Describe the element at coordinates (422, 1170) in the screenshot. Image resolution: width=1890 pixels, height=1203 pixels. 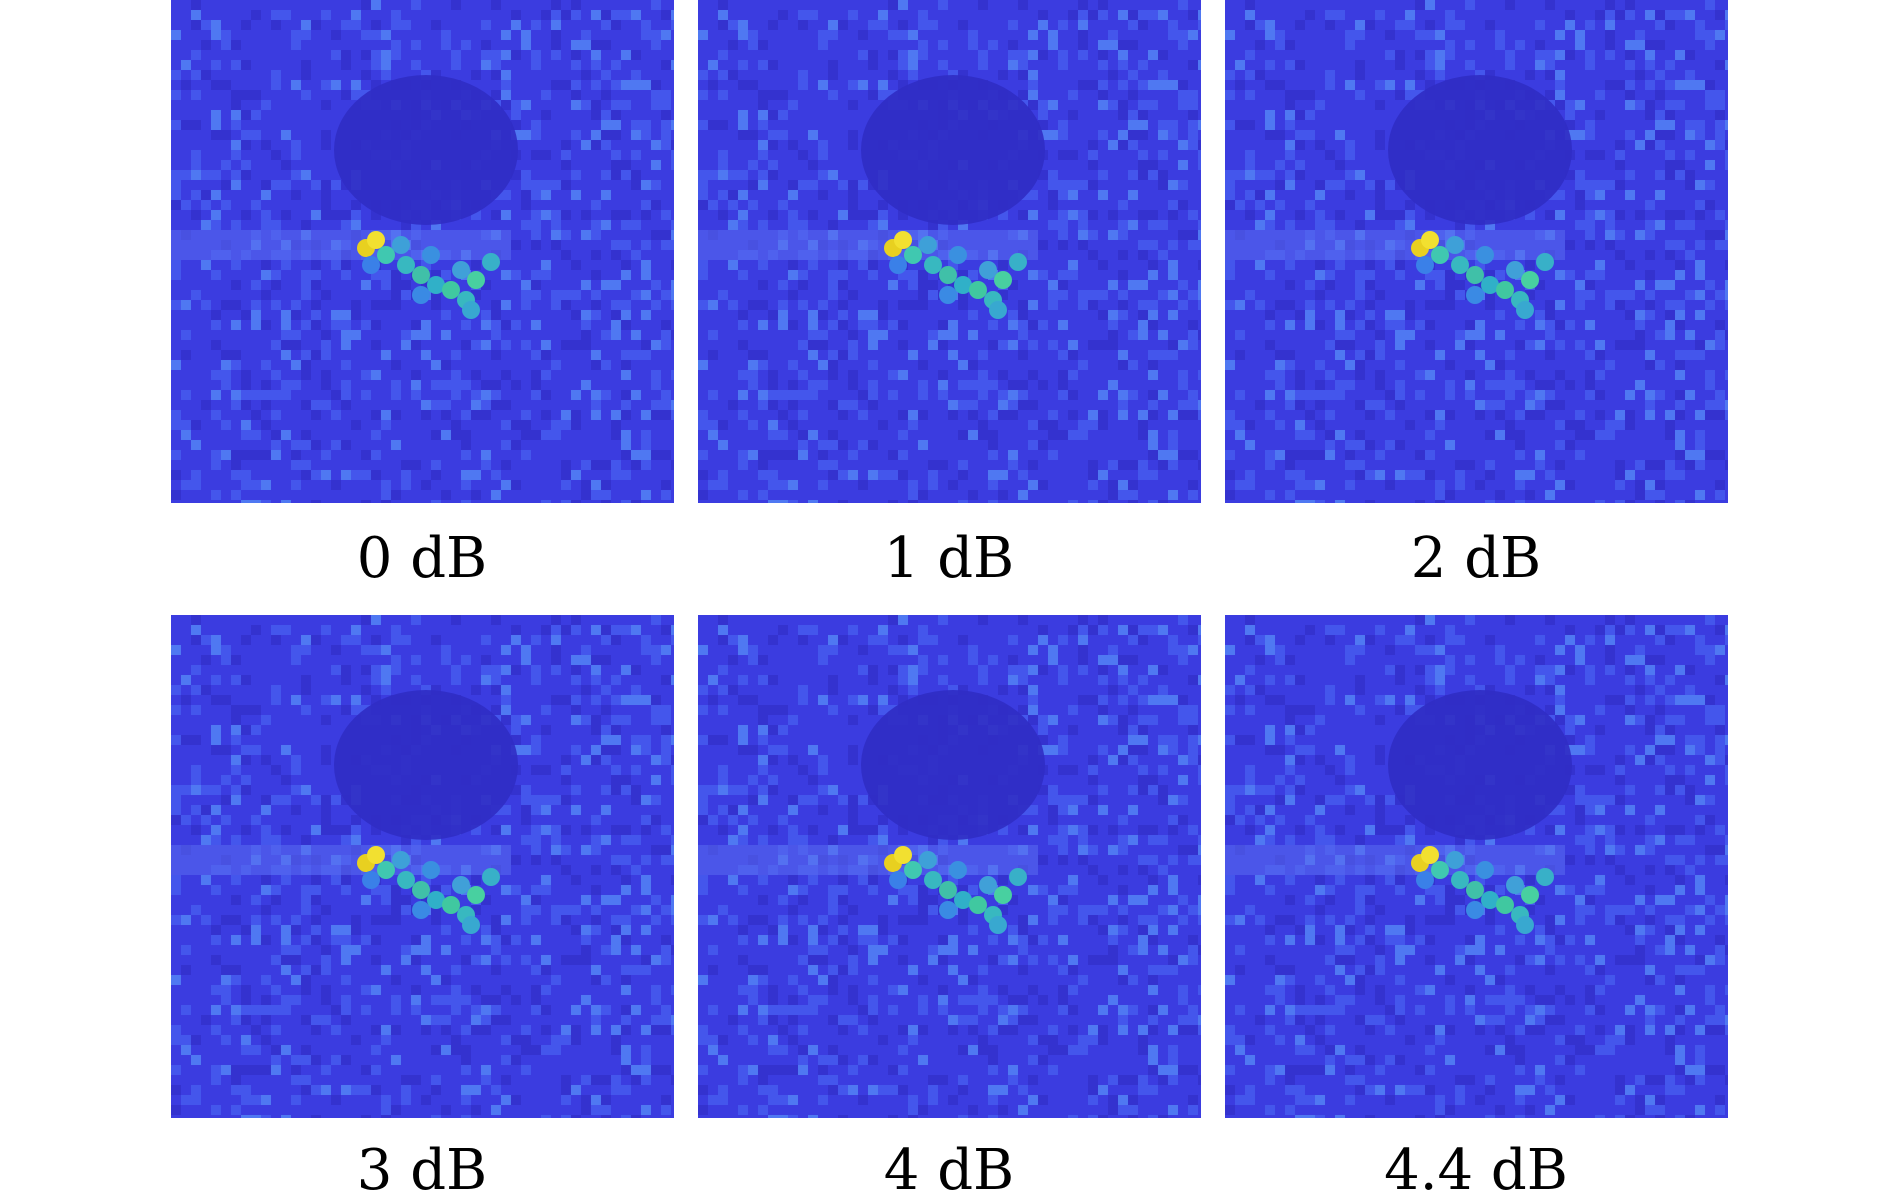
I see `panel-caption: 3 dB` at that location.